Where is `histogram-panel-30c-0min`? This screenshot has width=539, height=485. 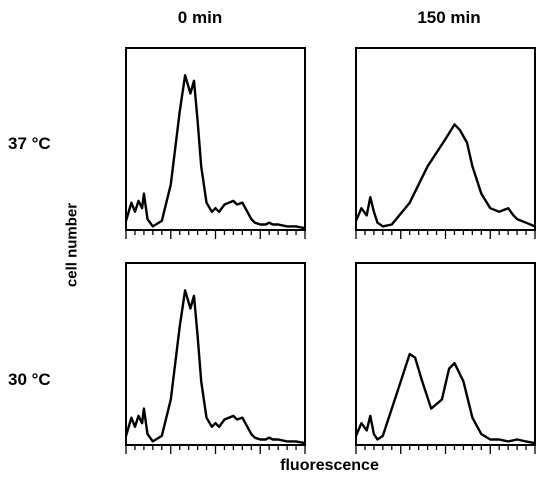
histogram-panel-30c-0min is located at coordinates (215, 358).